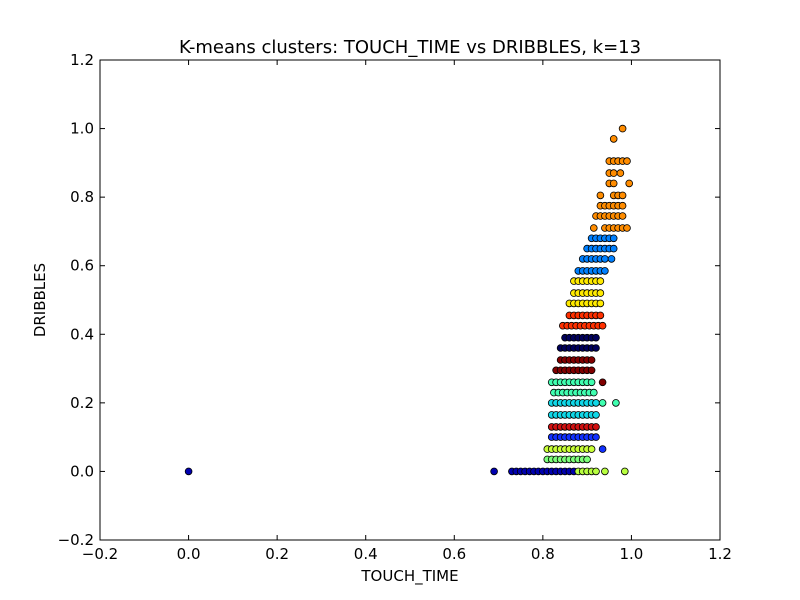 This screenshot has width=800, height=600. I want to click on x-tick-label: 0.6, so click(454, 554).